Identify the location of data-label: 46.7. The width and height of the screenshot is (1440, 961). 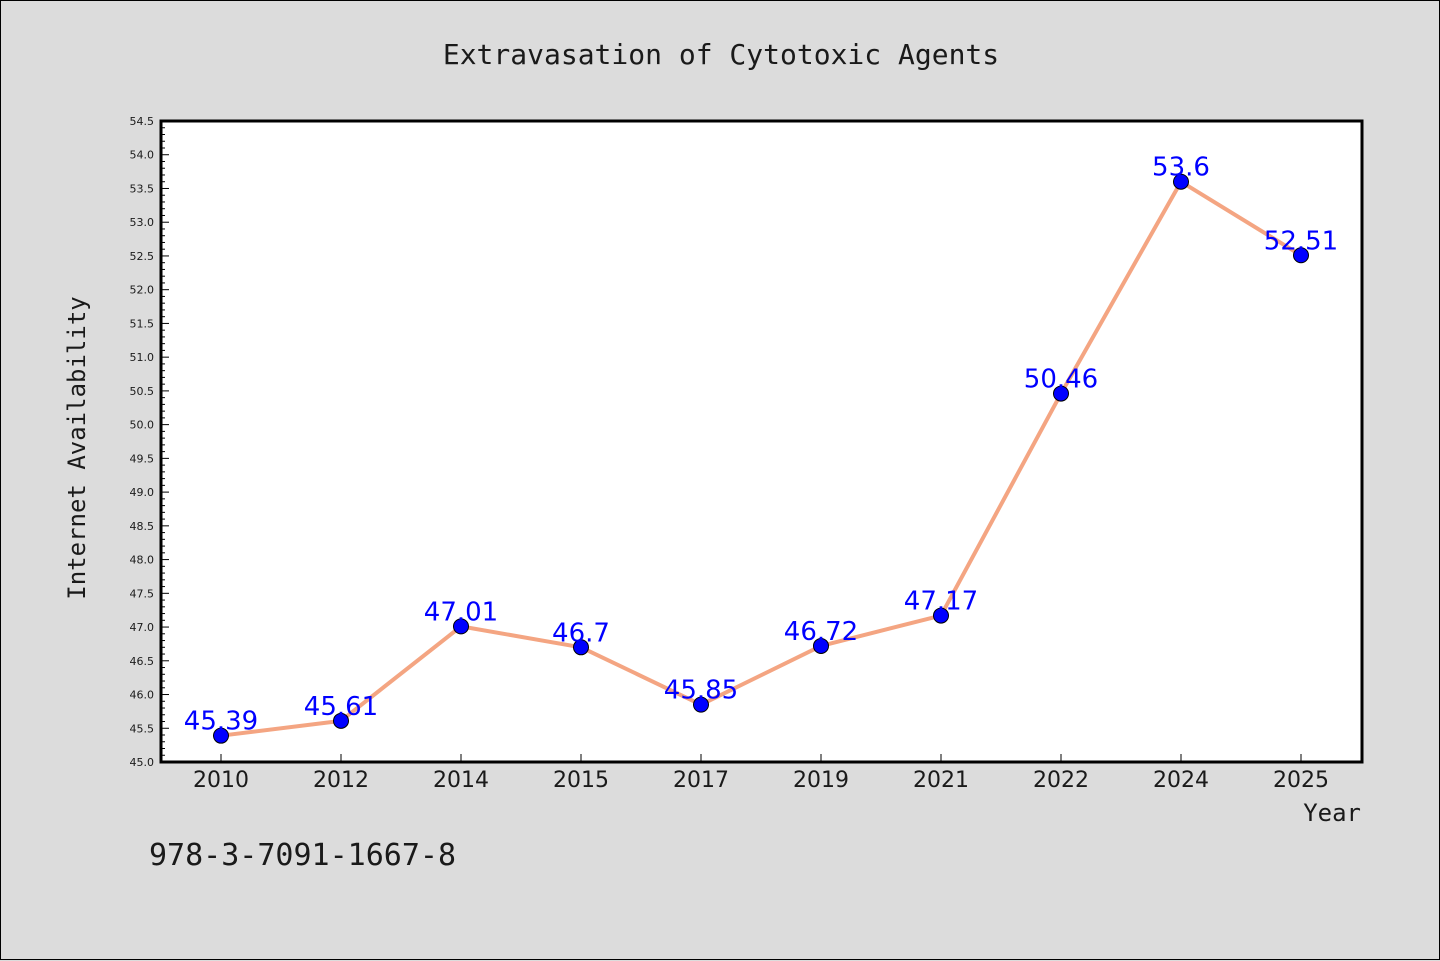
(581, 633).